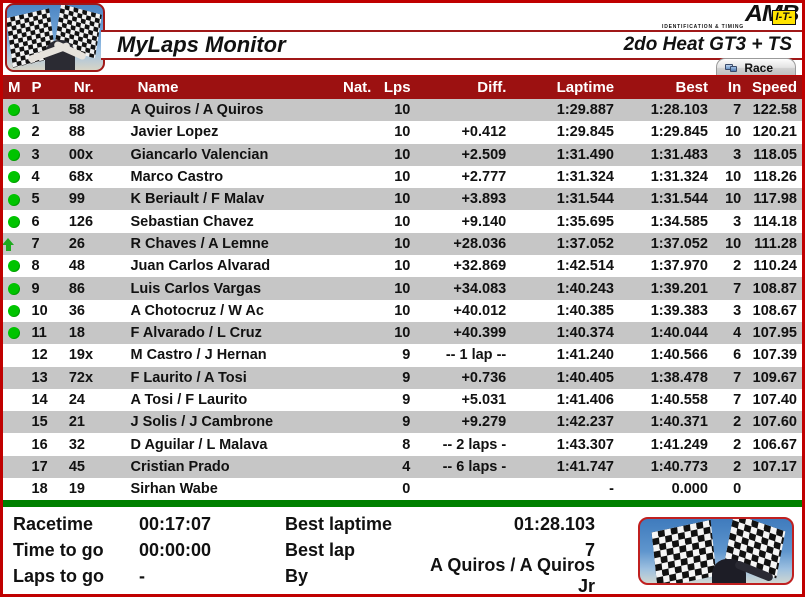  Describe the element at coordinates (14, 356) in the screenshot. I see `status-none-icon` at that location.